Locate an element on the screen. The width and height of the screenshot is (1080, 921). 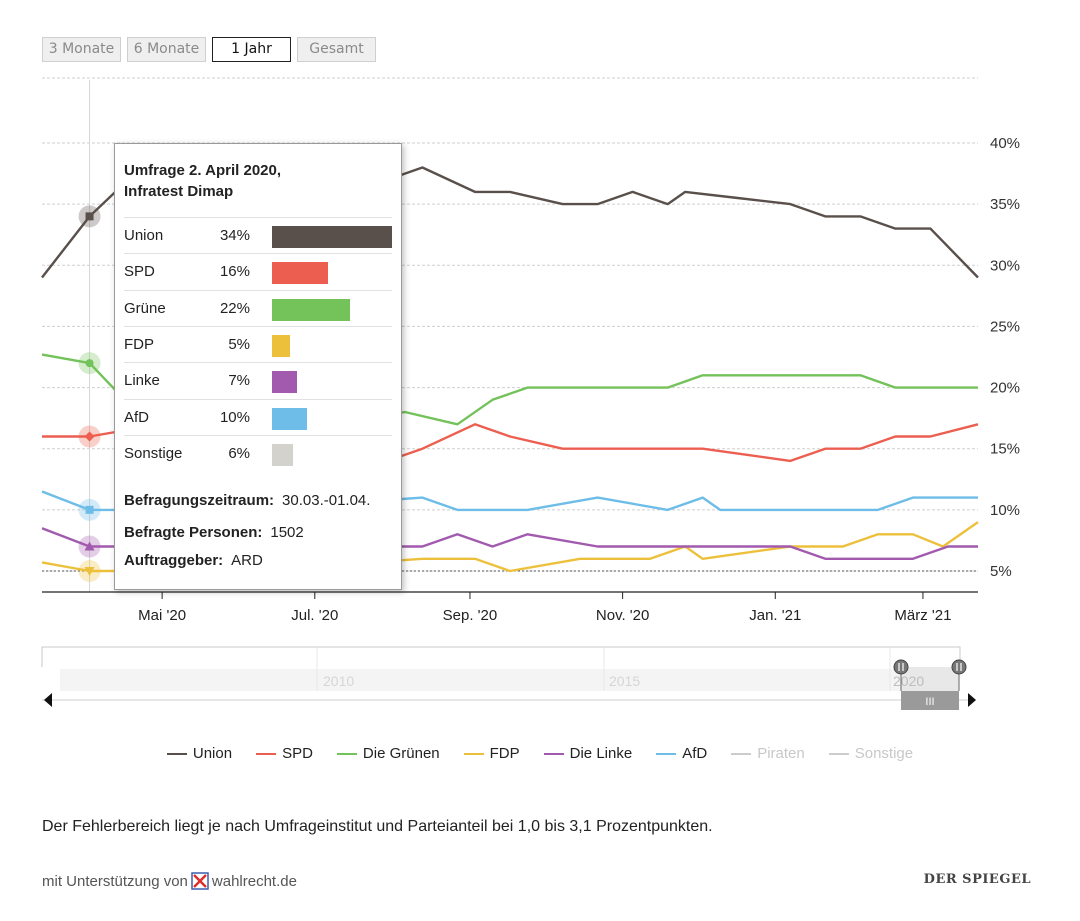
legend-label: Sonstige is located at coordinates (884, 753).